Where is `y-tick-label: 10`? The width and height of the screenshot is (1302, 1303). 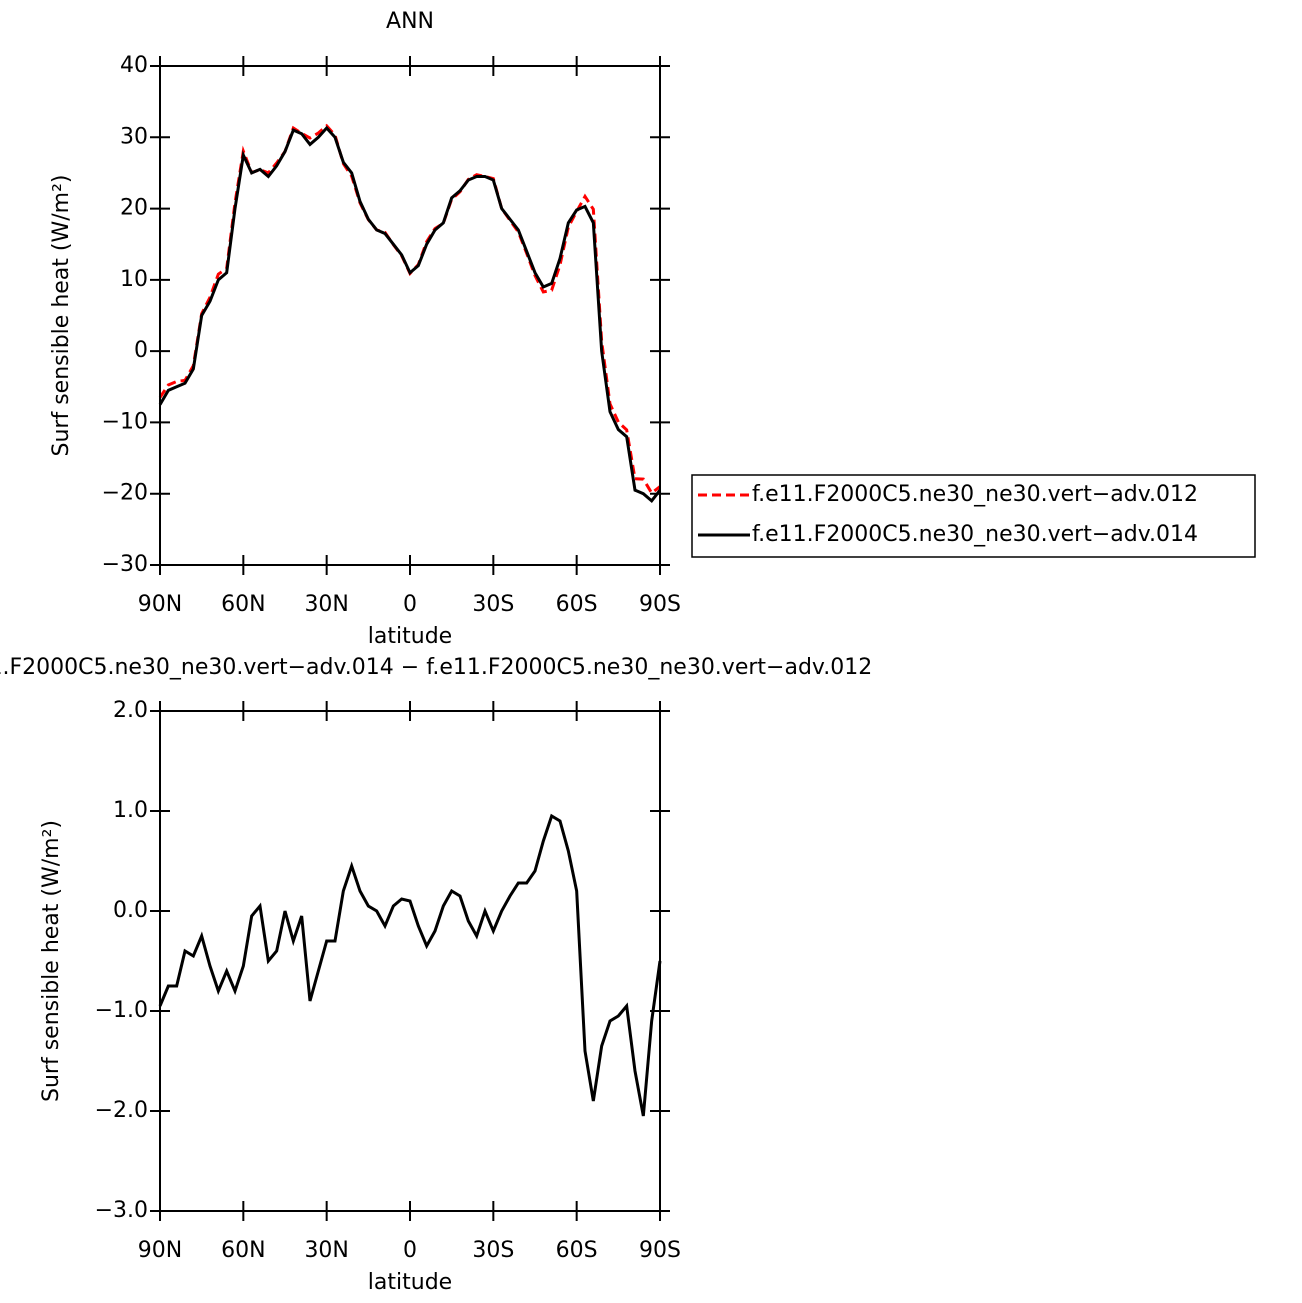
y-tick-label: 10 is located at coordinates (134, 279).